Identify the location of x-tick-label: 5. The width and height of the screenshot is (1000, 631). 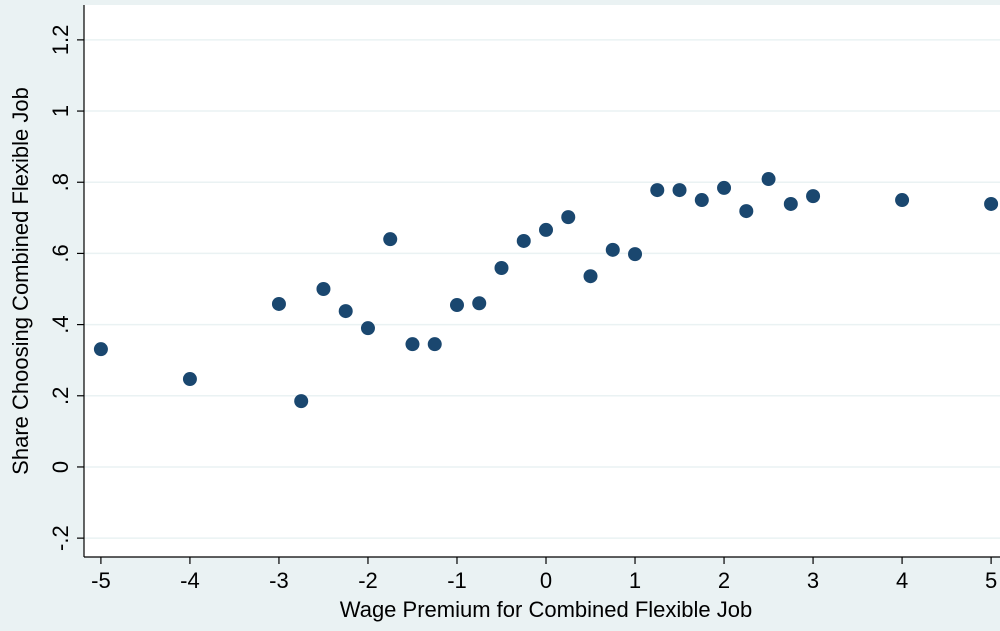
(991, 580).